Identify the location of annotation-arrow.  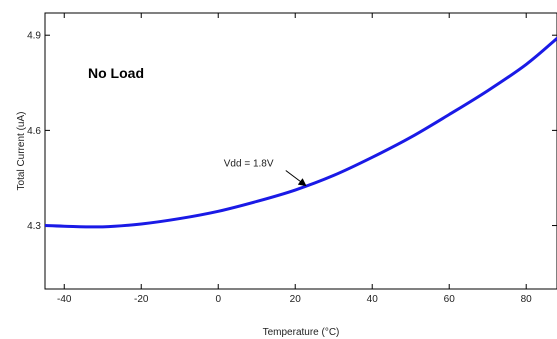
(296, 178).